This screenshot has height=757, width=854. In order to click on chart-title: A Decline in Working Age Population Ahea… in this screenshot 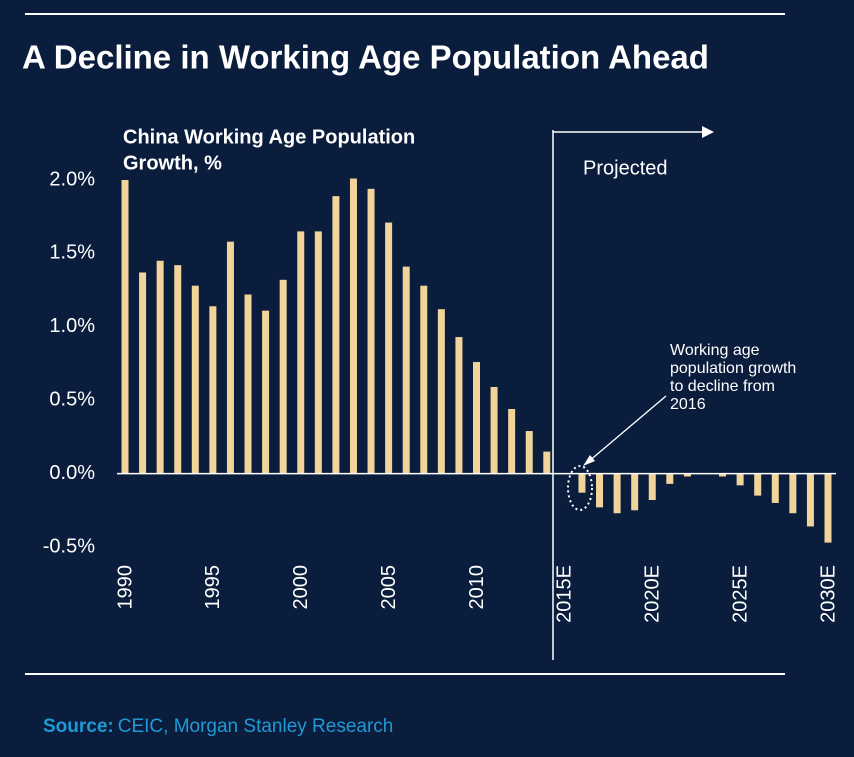, I will do `click(365, 57)`.